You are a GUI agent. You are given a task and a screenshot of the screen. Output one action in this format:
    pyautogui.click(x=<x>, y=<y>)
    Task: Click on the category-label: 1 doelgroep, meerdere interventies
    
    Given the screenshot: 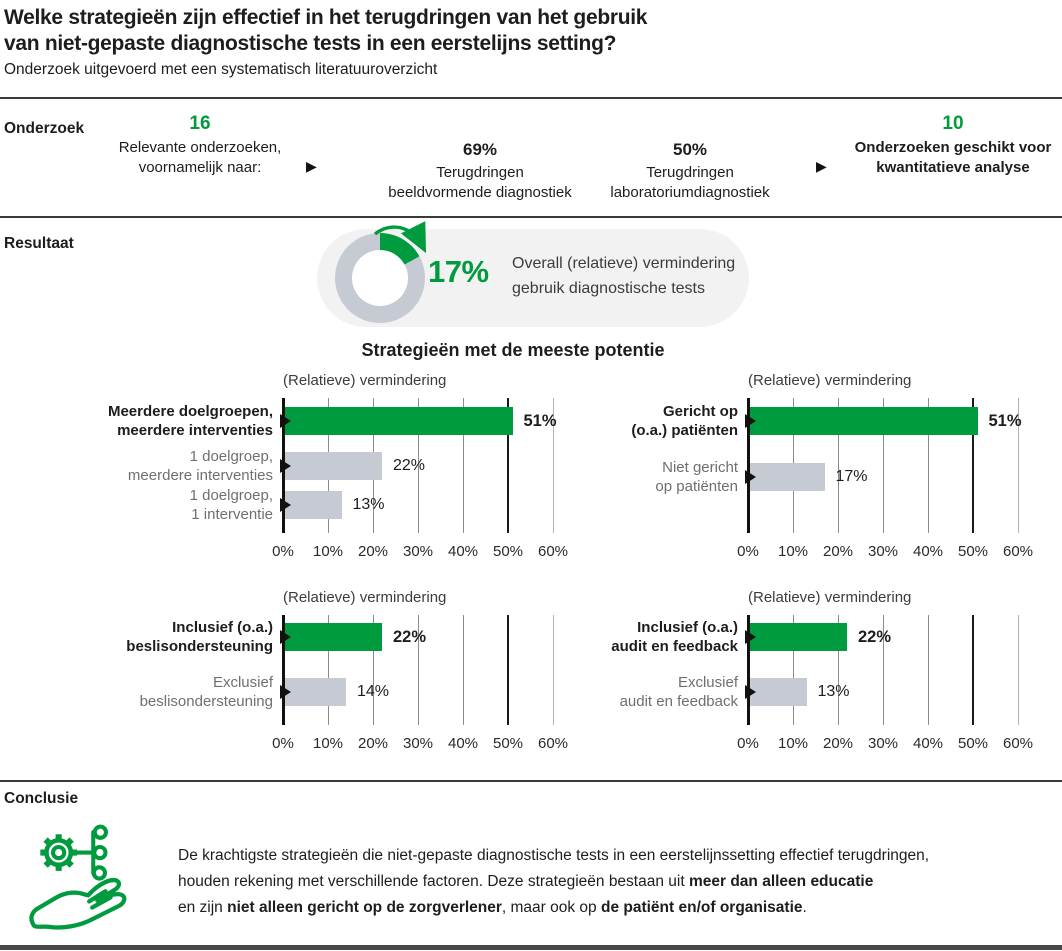 What is the action you would take?
    pyautogui.click(x=200, y=466)
    